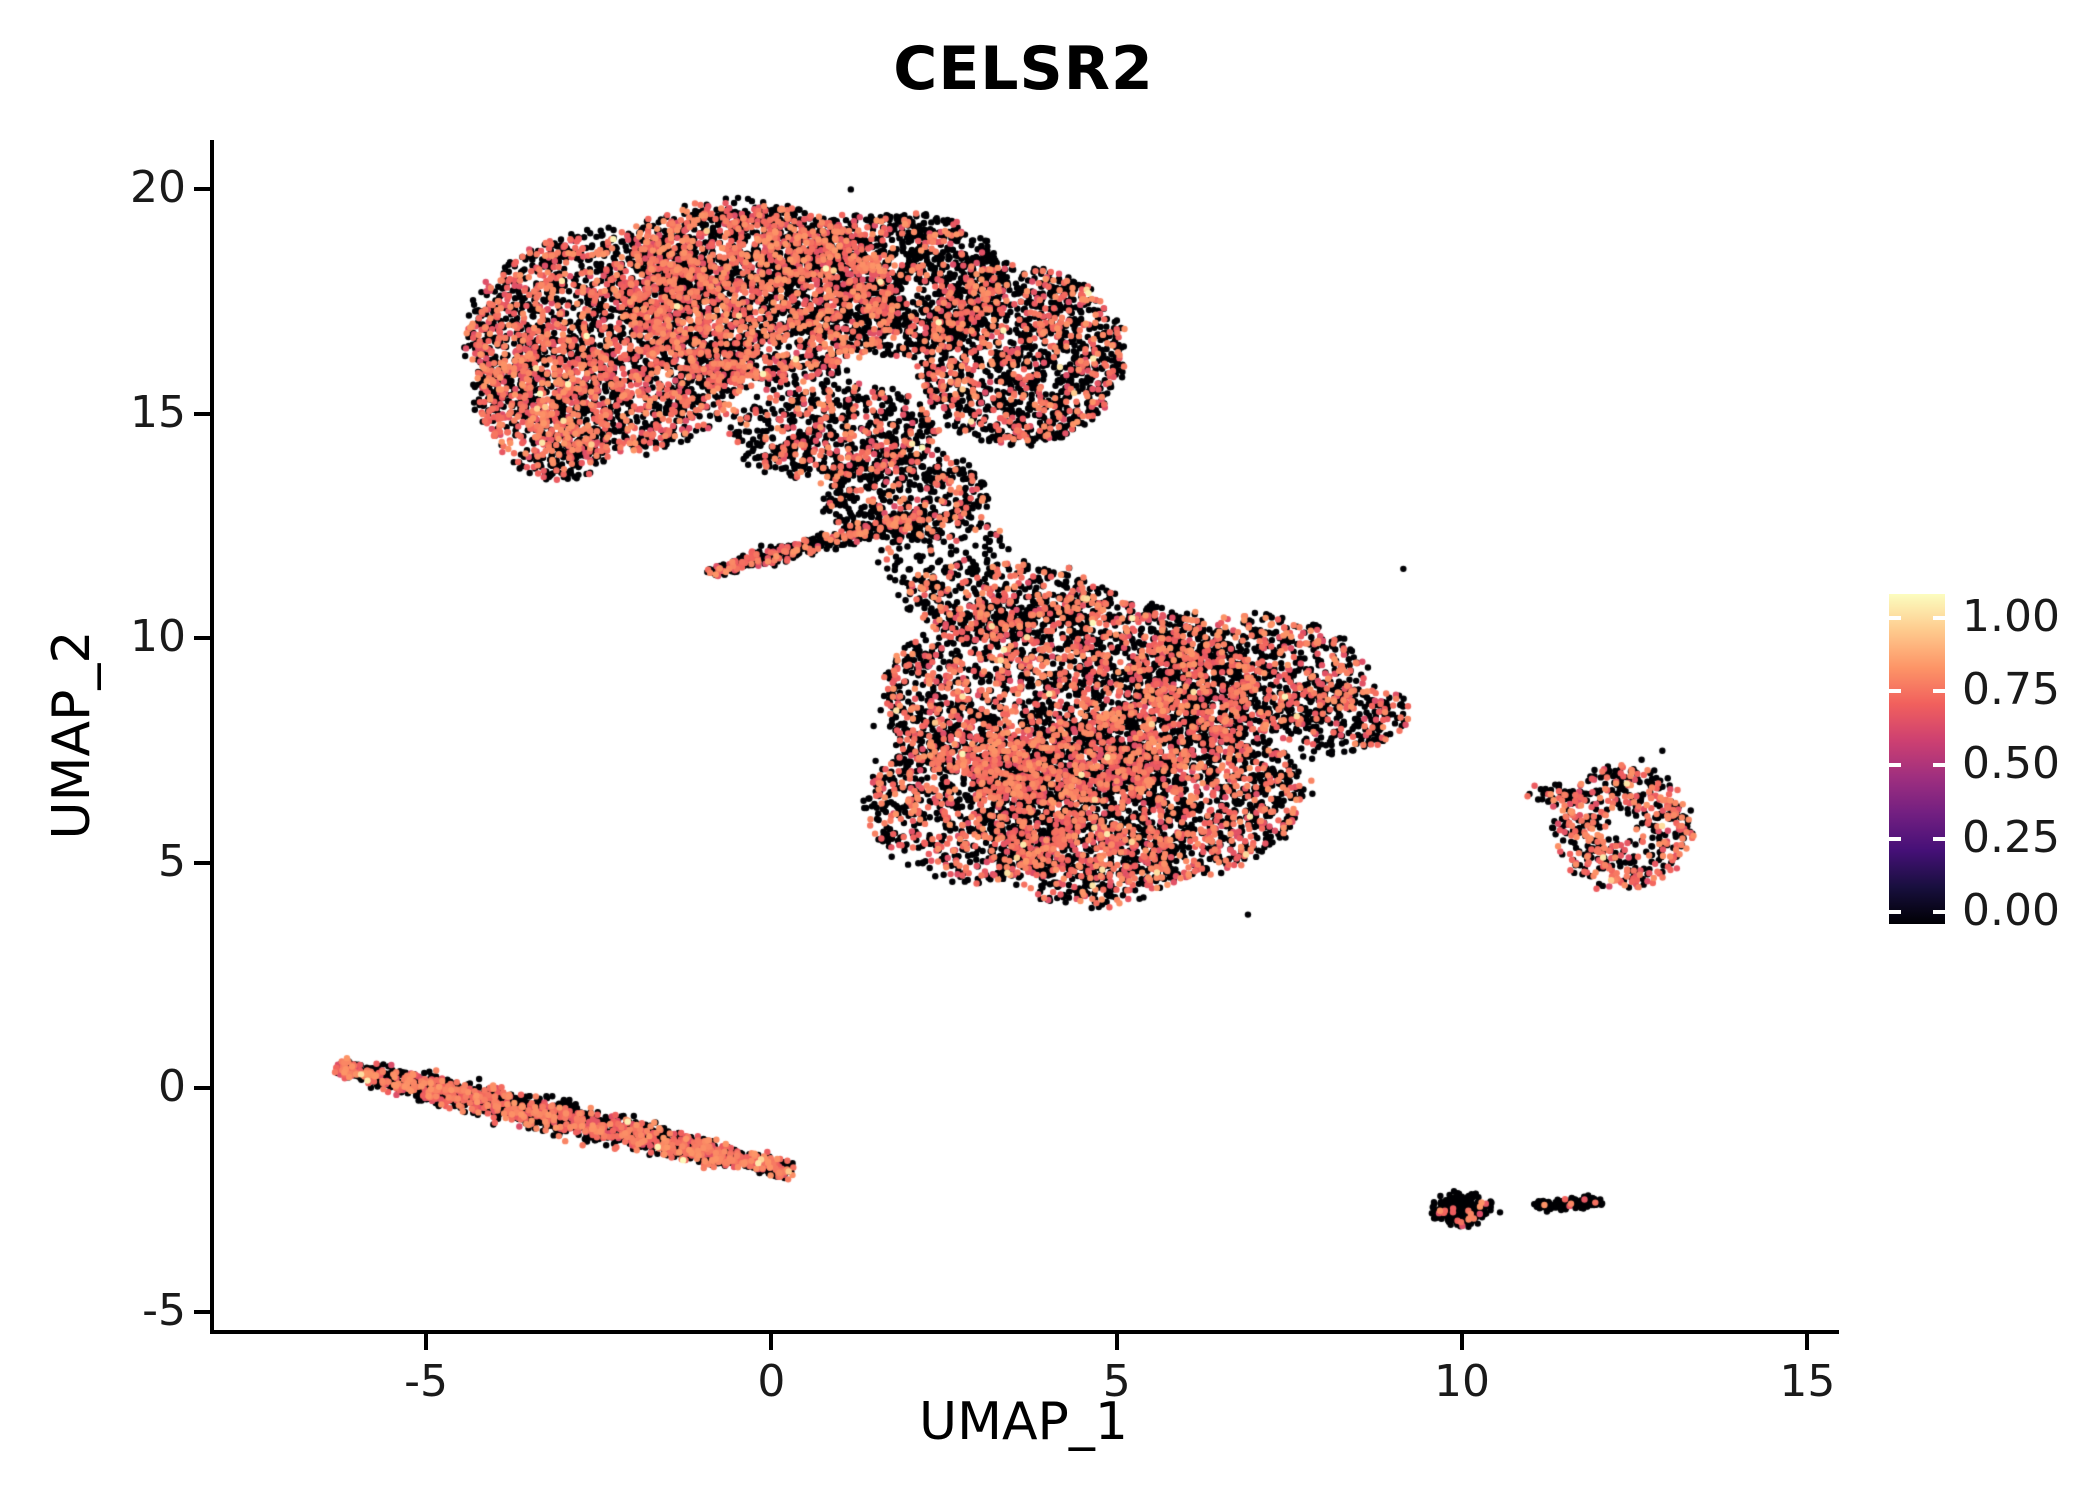 This screenshot has width=2100, height=1500. Describe the element at coordinates (1462, 1381) in the screenshot. I see `x-tick-label: 10` at that location.